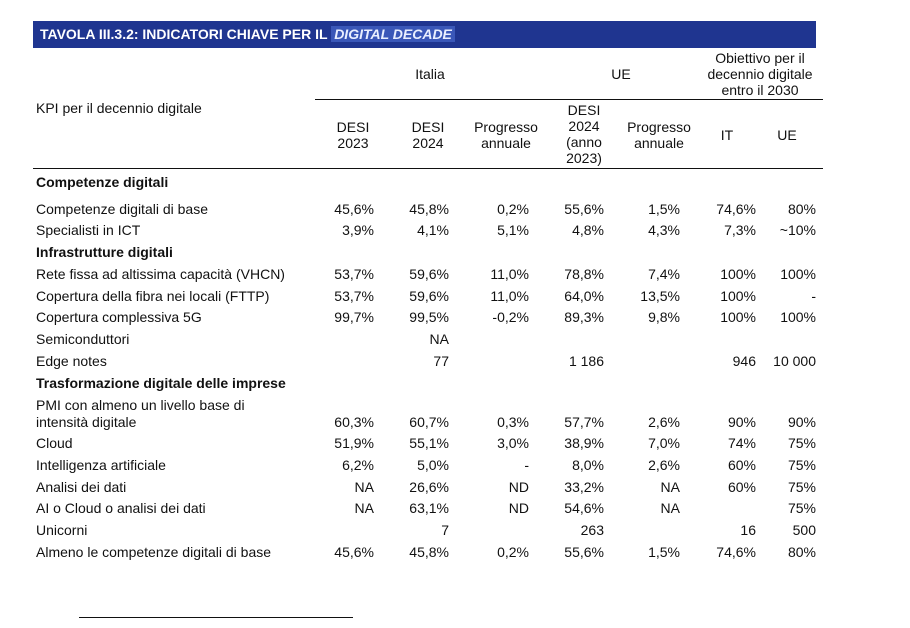 The width and height of the screenshot is (910, 628). What do you see at coordinates (664, 317) in the screenshot?
I see `cell-progresso-ue: 9,8%` at bounding box center [664, 317].